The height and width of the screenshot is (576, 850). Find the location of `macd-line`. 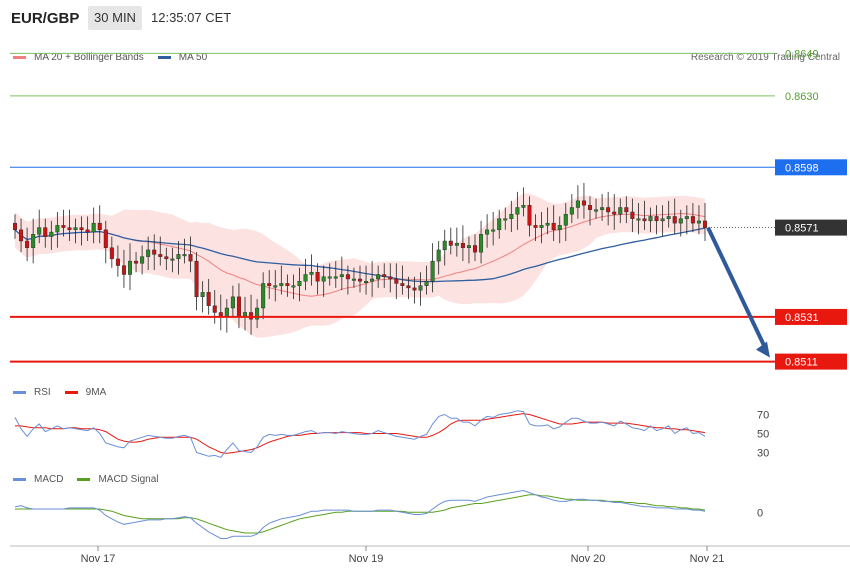

macd-line is located at coordinates (360, 514).